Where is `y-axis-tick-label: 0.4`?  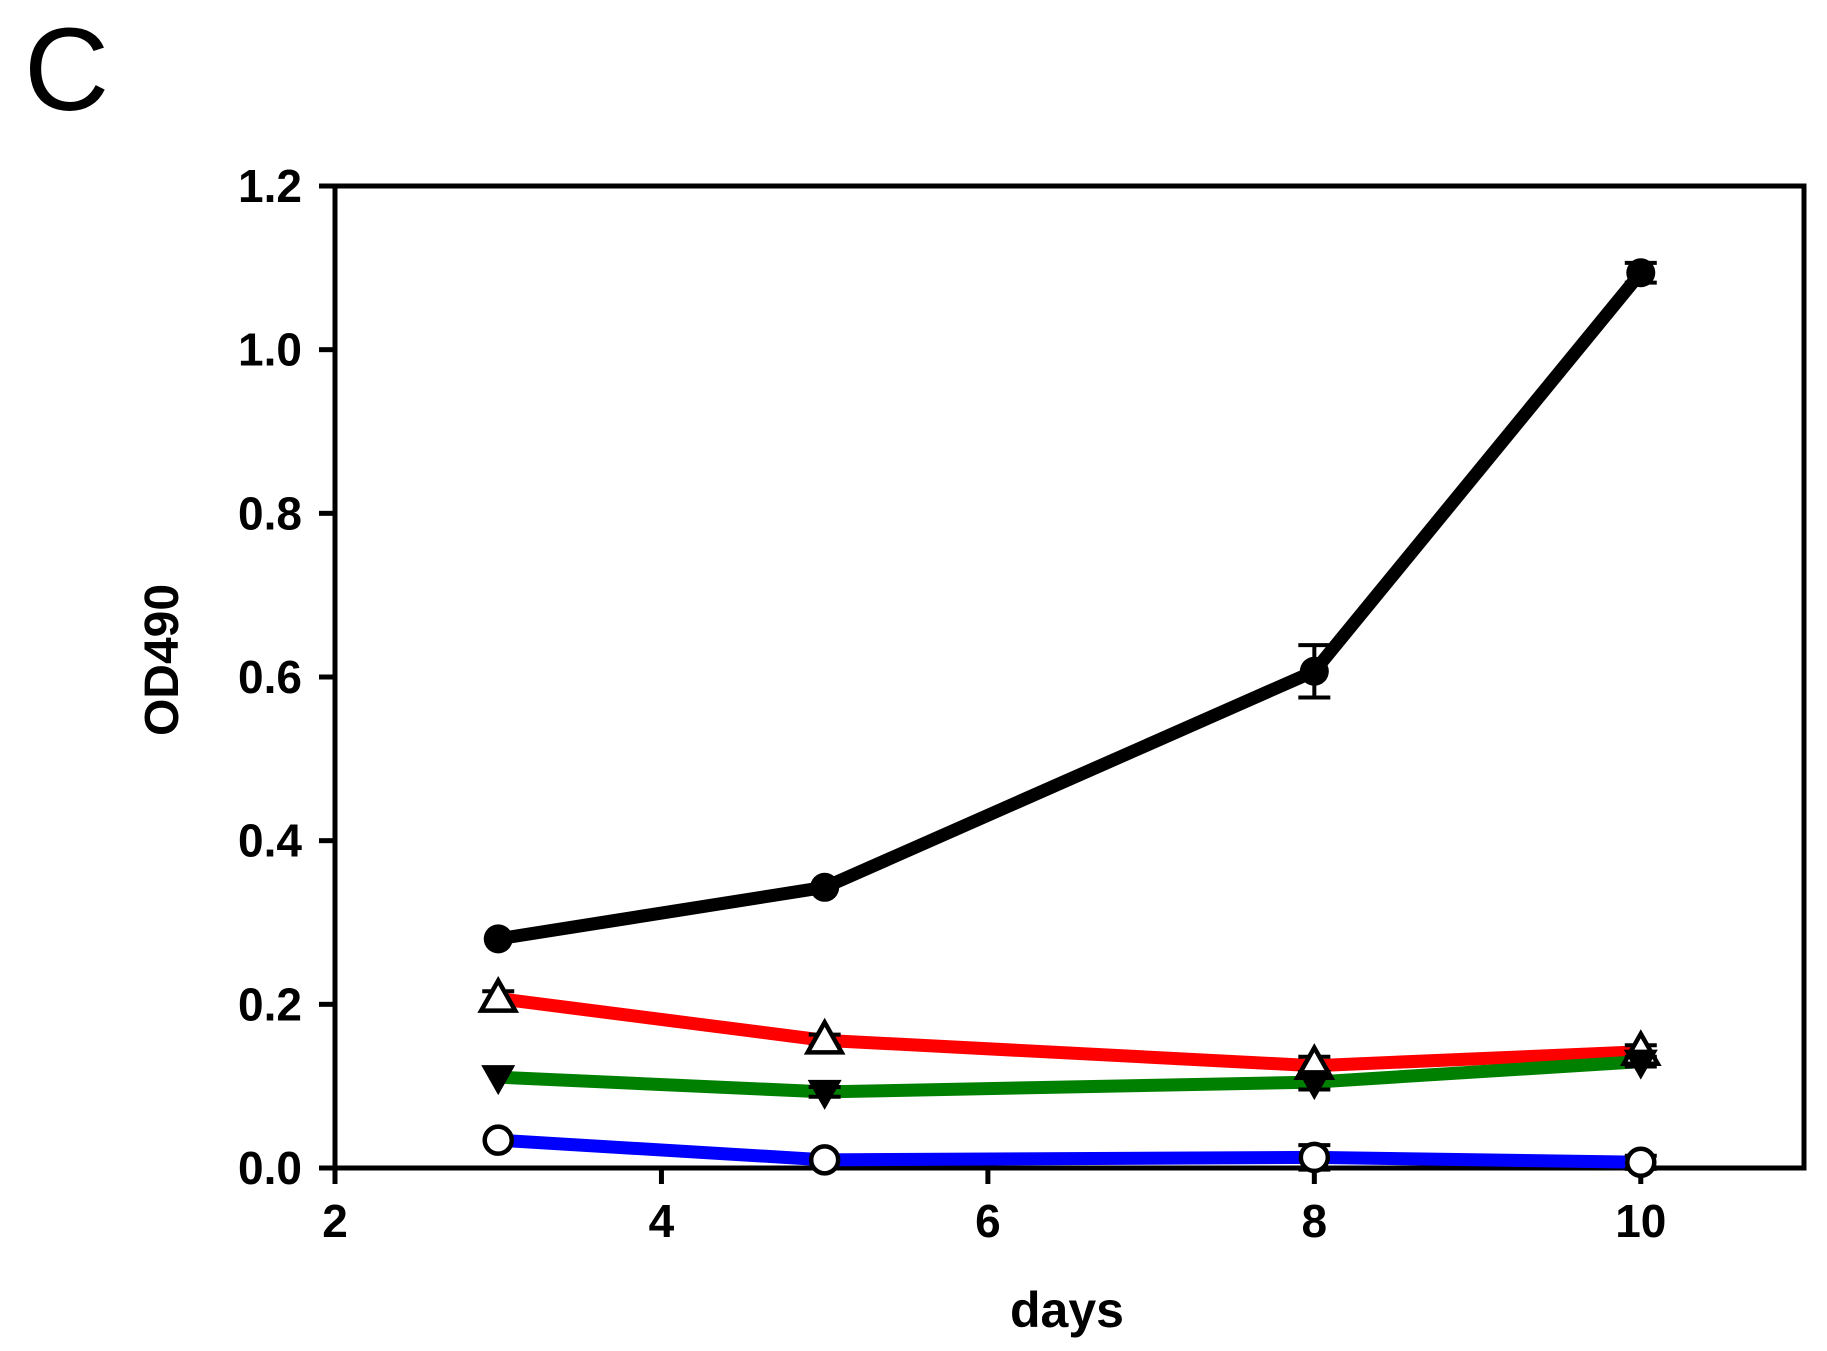
y-axis-tick-label: 0.4 is located at coordinates (270, 841).